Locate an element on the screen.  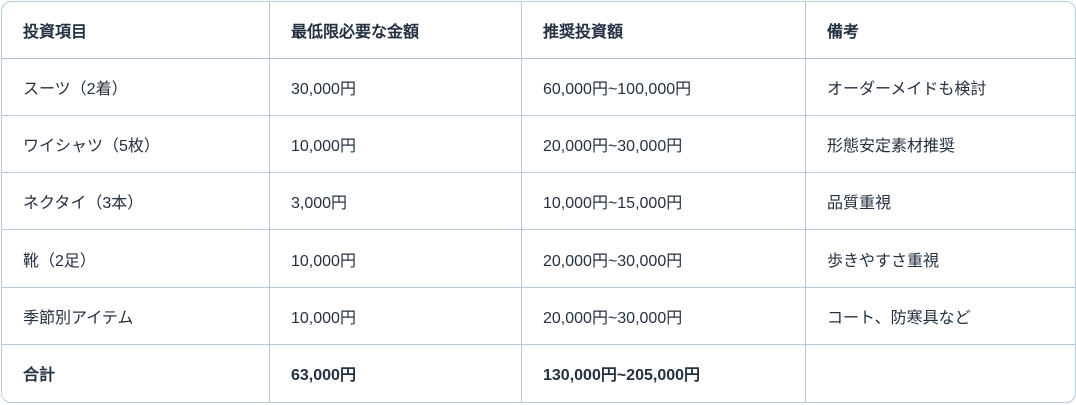
table-row: 靴（2足） 10,000円 20,000円~30,000円 歩きやすさ重視 is located at coordinates (538, 259).